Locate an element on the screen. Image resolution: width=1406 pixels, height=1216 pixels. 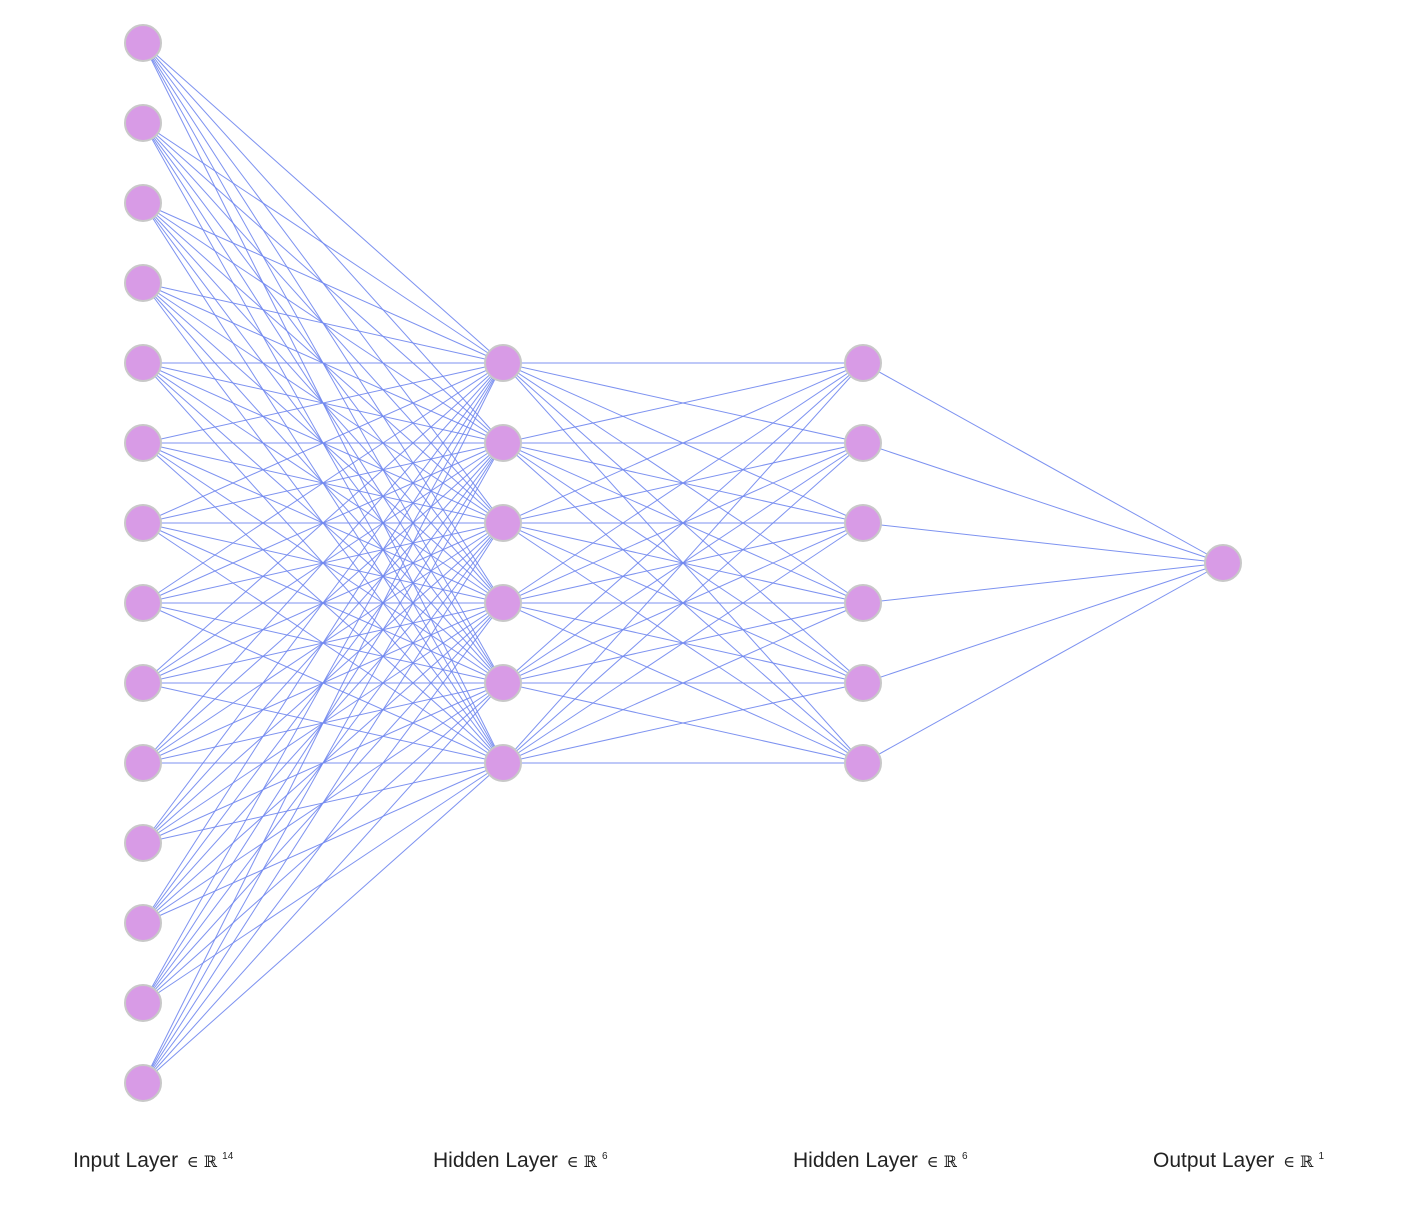
layer-label-input: Input Layer ∈ ℝ 14 is located at coordinates (153, 1161).